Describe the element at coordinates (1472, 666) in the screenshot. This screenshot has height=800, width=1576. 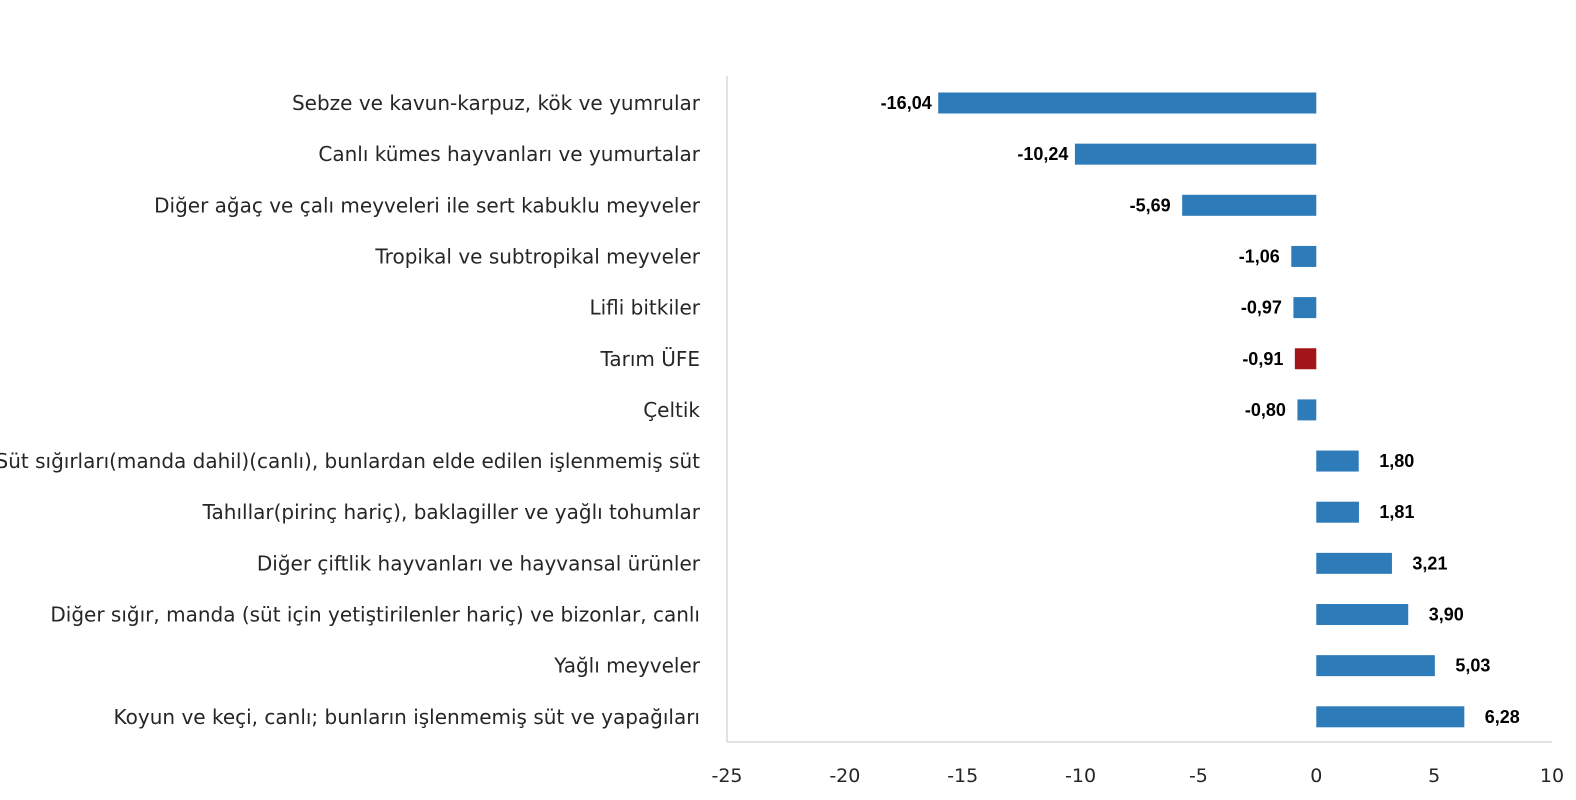
I see `data-label: 5,03` at that location.